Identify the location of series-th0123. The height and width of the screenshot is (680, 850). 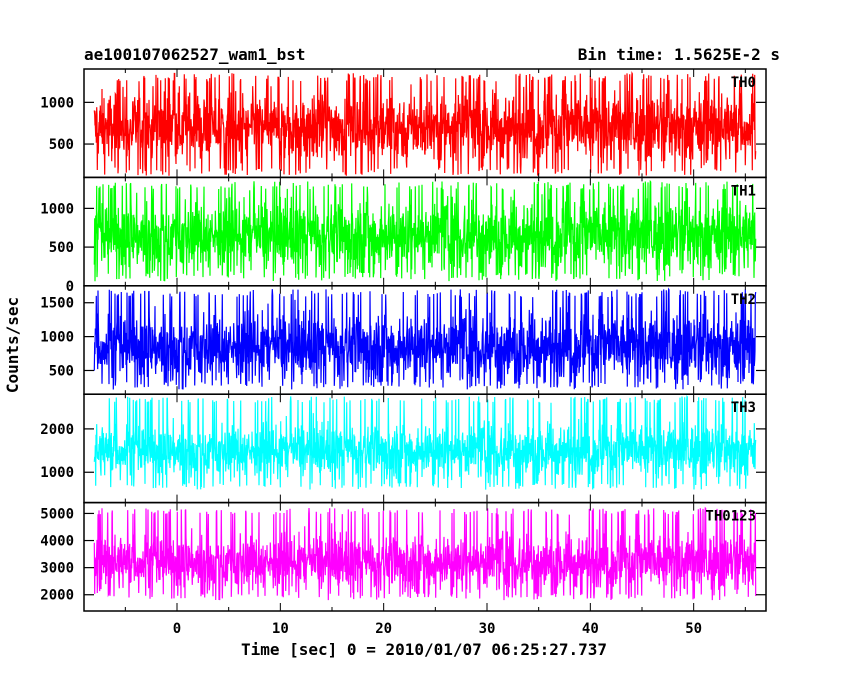
(425, 553).